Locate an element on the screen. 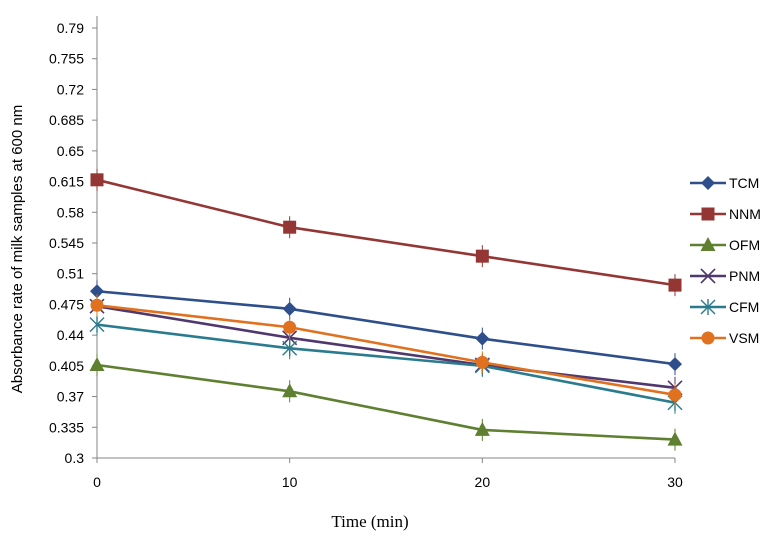 This screenshot has height=540, width=769. legend-item-vsm: VSM is located at coordinates (724, 338).